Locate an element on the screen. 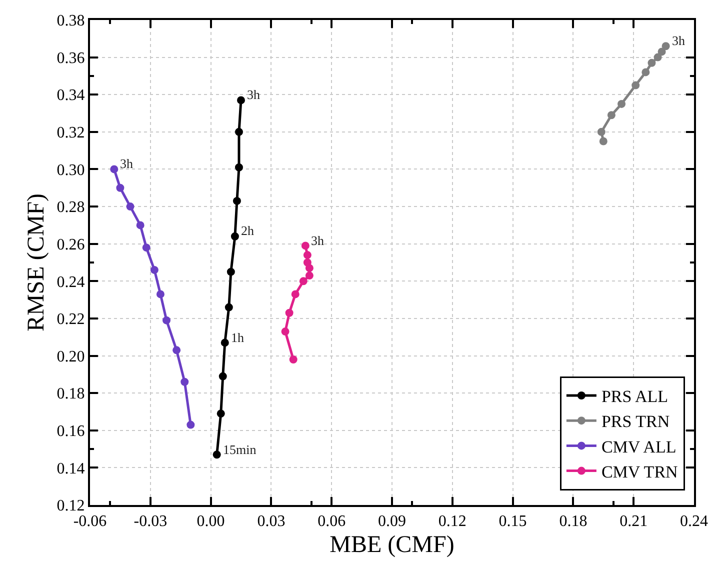 The image size is (720, 565). y-tick-label: 0.26 is located at coordinates (70, 245).